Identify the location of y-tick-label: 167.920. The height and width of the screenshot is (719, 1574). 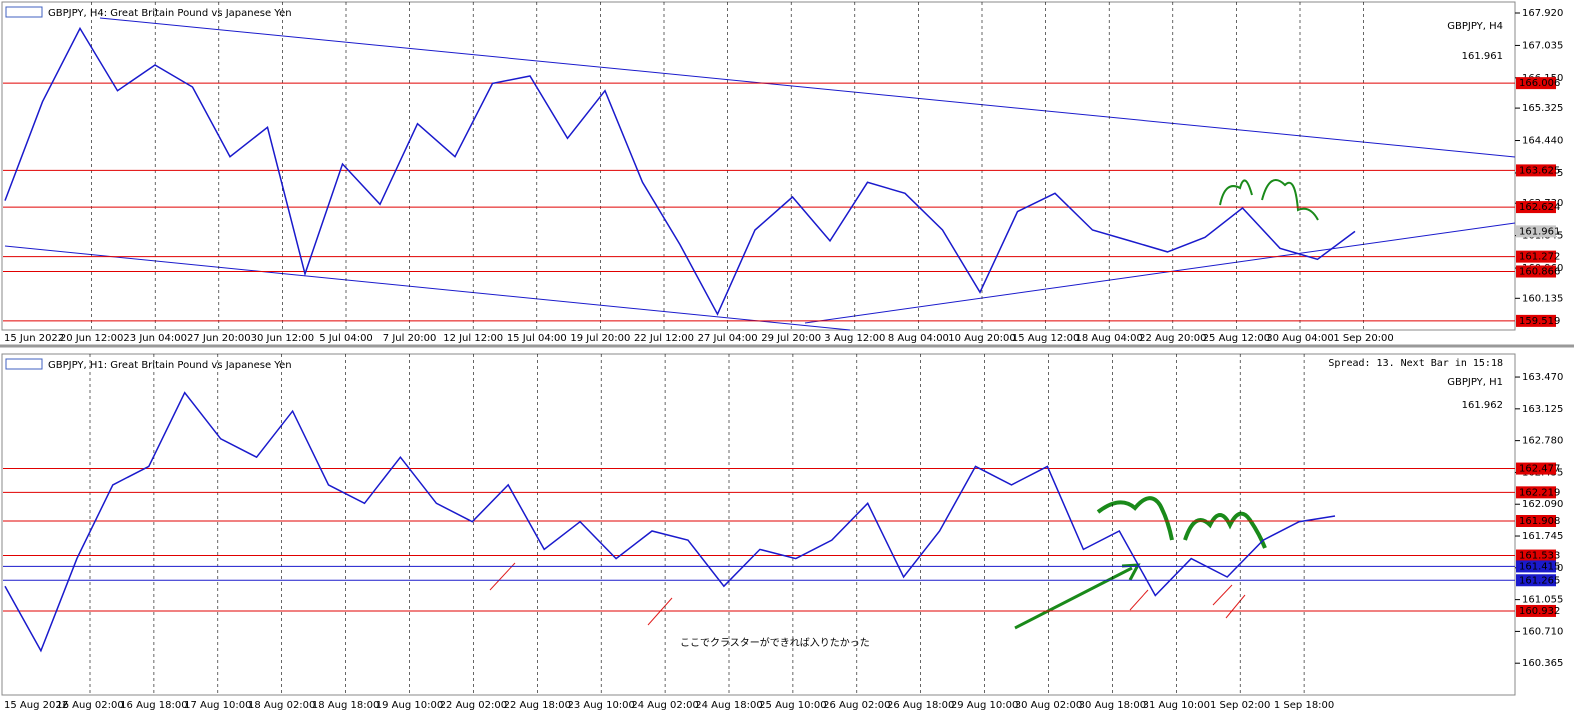
(1542, 13).